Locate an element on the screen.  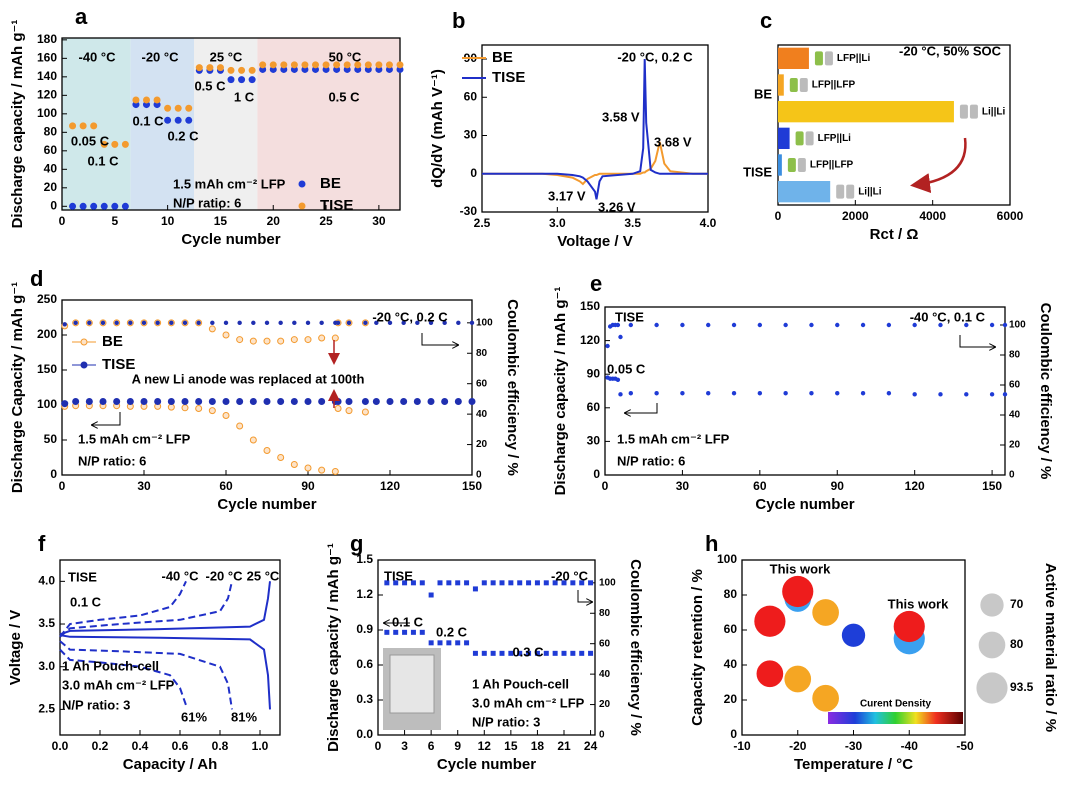
x-tick-label: 6000 is located at coordinates (1010, 216).